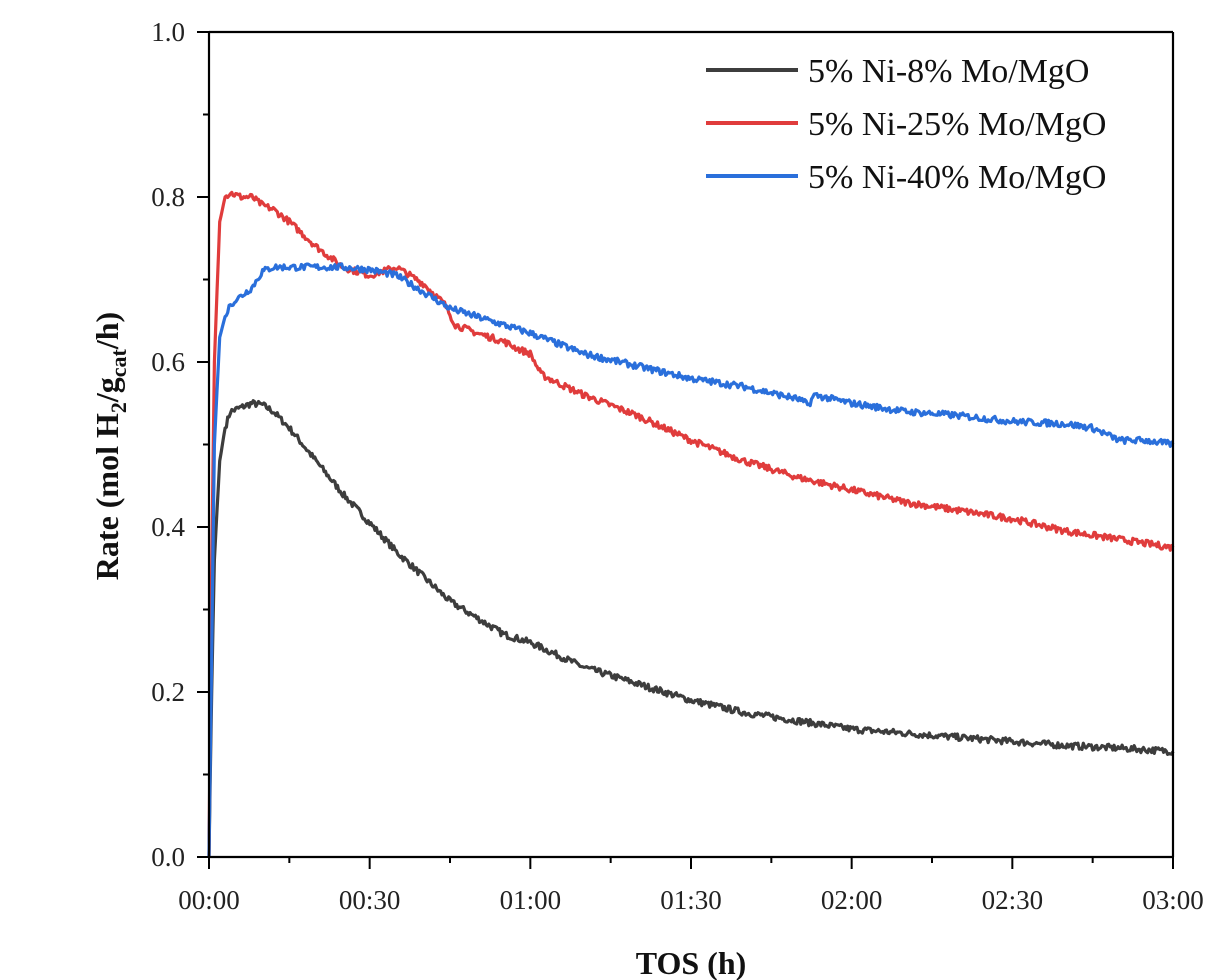 The image size is (1225, 980). Describe the element at coordinates (107, 496) in the screenshot. I see `y-axis-title-prefix: Rate (mol H` at that location.